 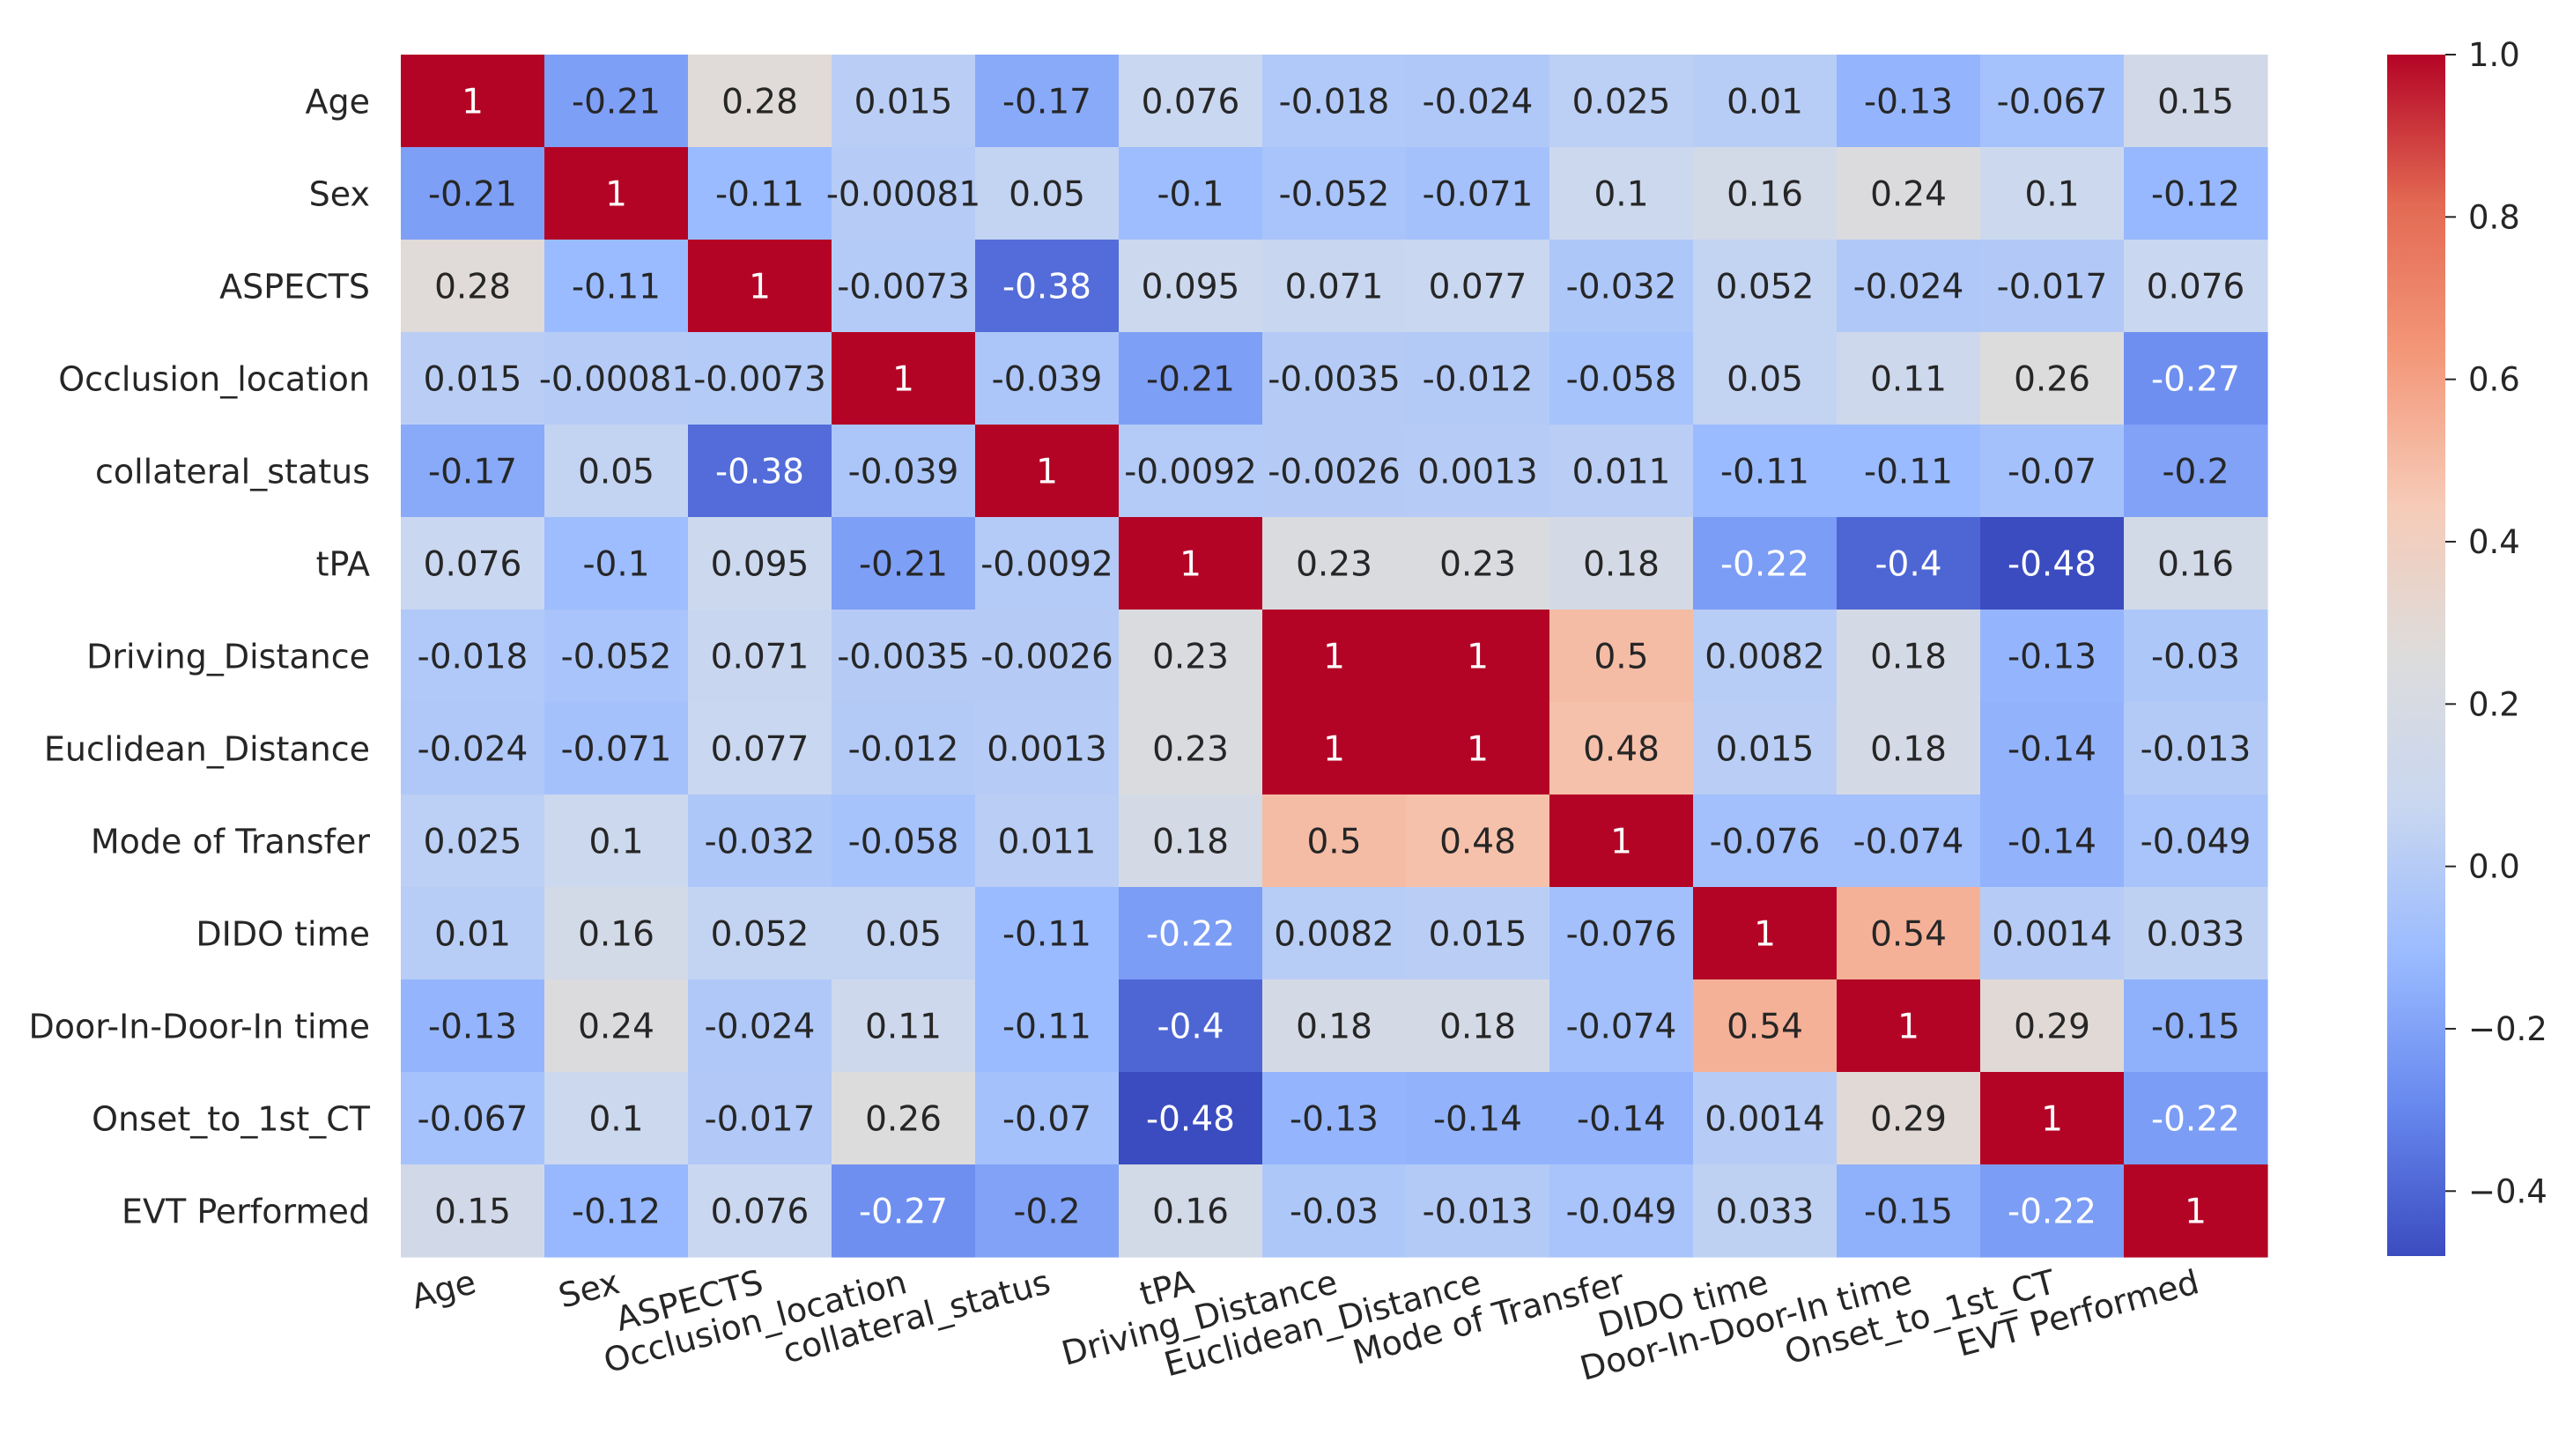 What do you see at coordinates (2196, 287) in the screenshot?
I see `cell-value-aspects-evt-performed: 0.076` at bounding box center [2196, 287].